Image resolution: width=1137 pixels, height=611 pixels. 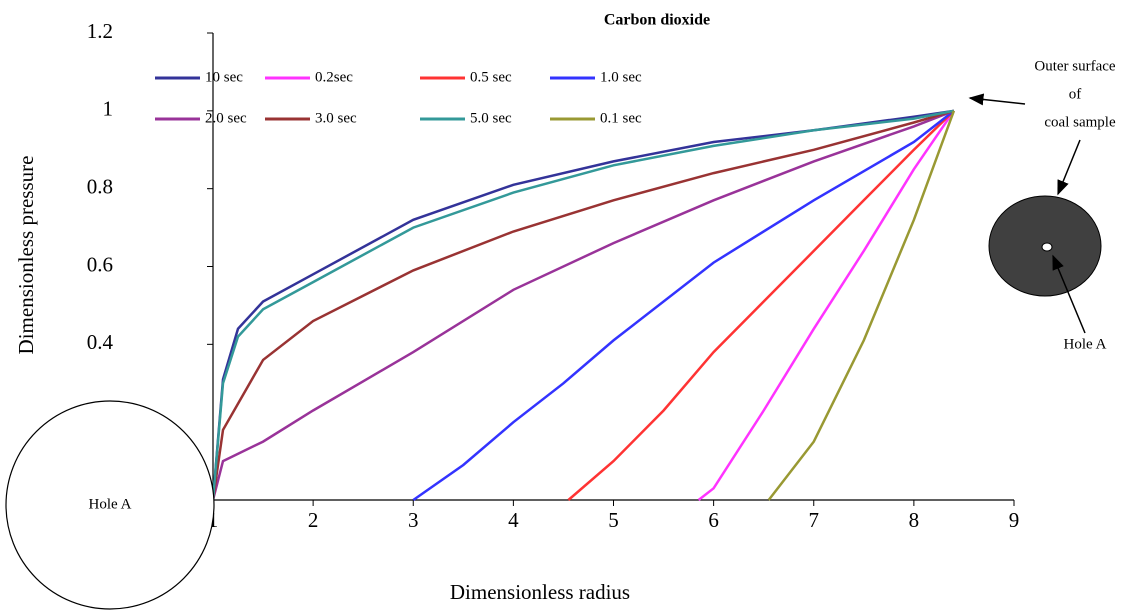 I want to click on y-tick-label: 0.6, so click(x=100, y=264).